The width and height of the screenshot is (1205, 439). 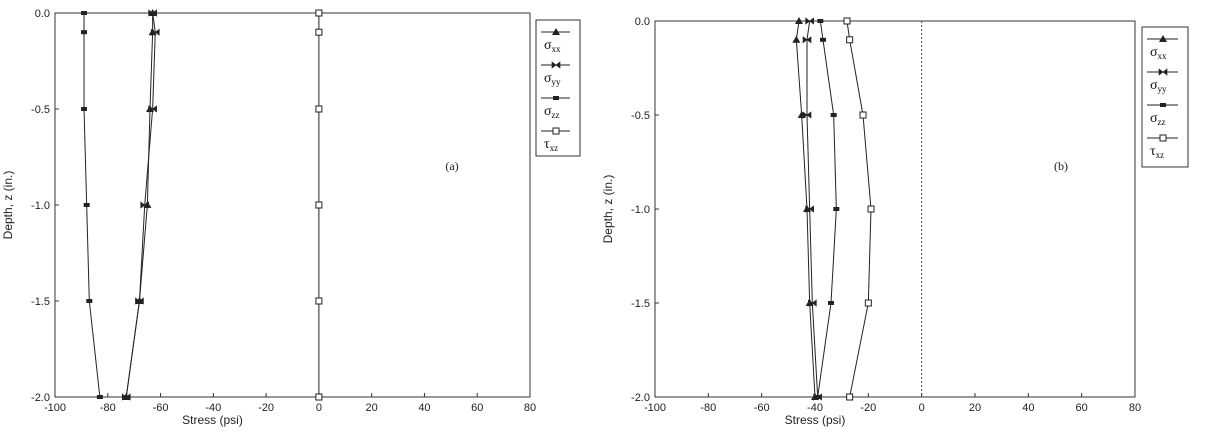 I want to click on x-tick-label: 0, so click(x=319, y=408).